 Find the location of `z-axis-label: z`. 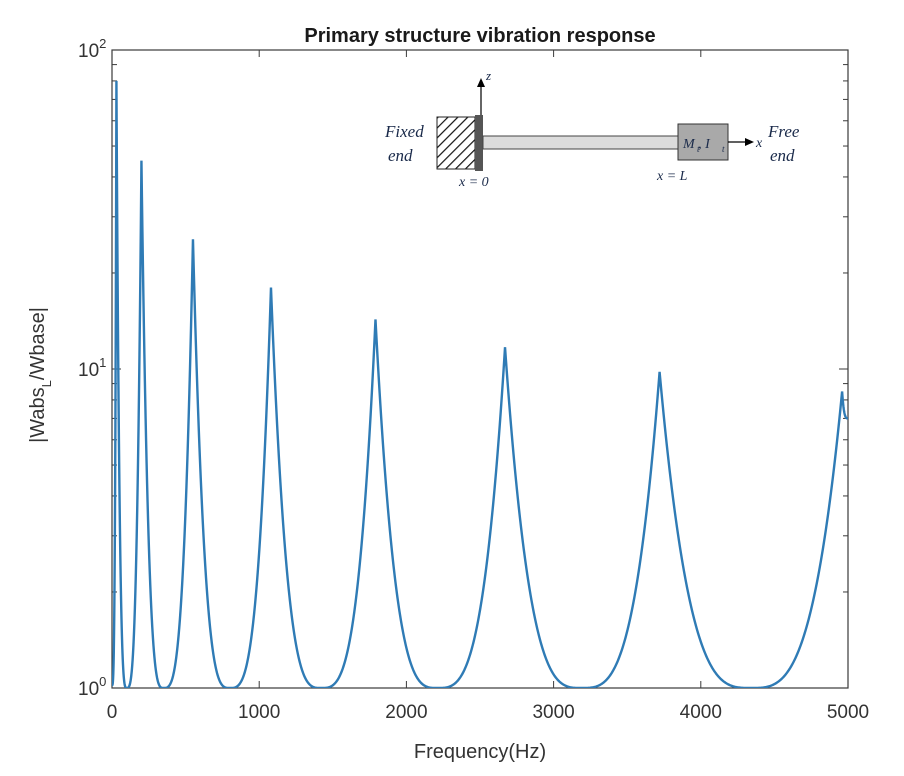

z-axis-label: z is located at coordinates (488, 75).